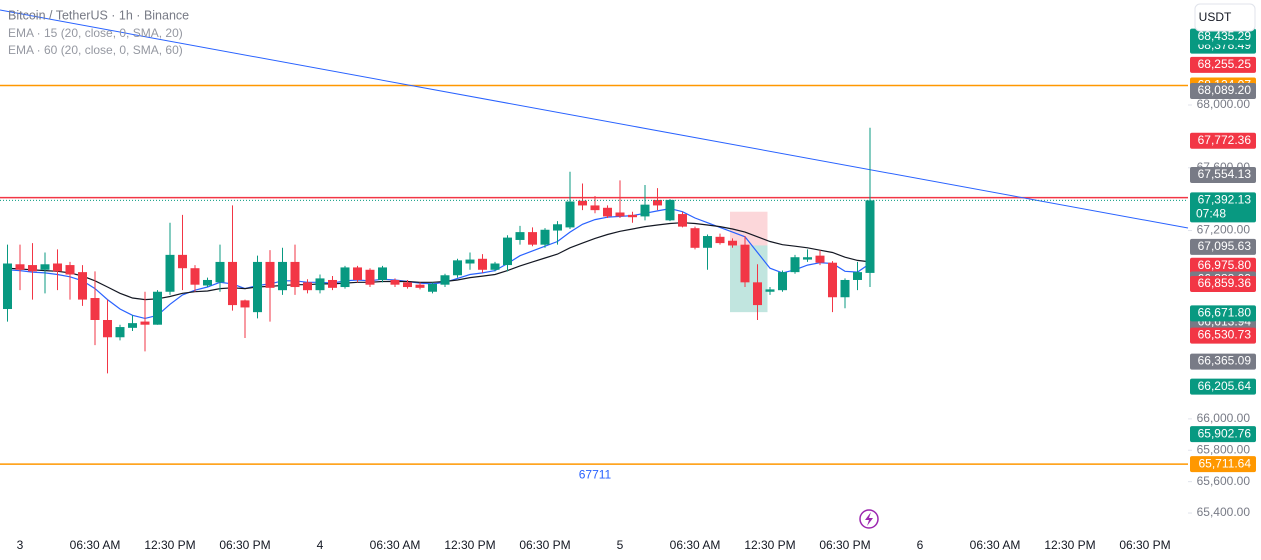  I want to click on x-tick-label: 6, so click(920, 545).